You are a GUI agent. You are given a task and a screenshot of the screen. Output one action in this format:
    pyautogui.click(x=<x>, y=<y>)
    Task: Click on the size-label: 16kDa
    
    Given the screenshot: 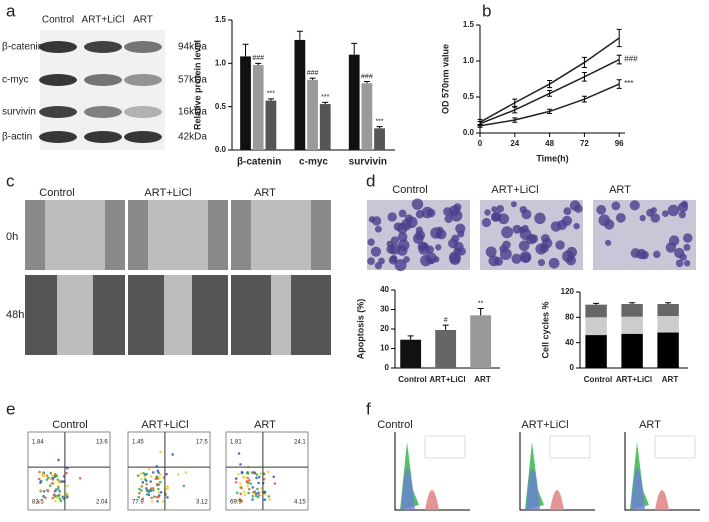 What is the action you would take?
    pyautogui.click(x=192, y=112)
    